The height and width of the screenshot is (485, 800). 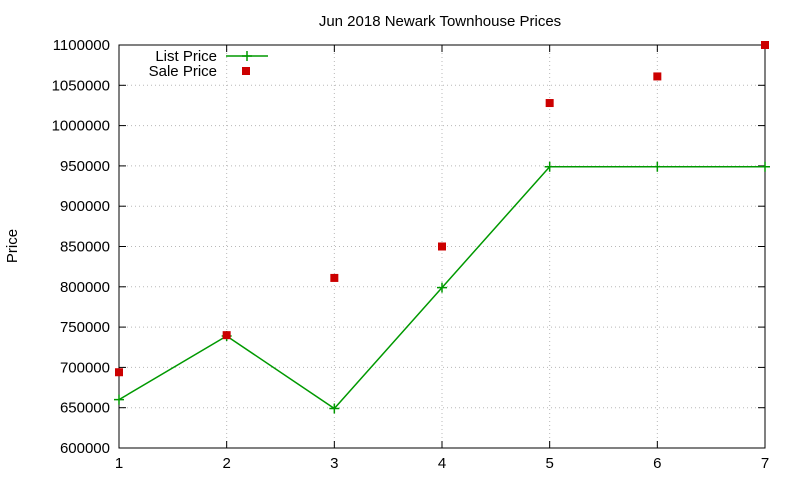 I want to click on y-tick-label: 650000, so click(x=85, y=408).